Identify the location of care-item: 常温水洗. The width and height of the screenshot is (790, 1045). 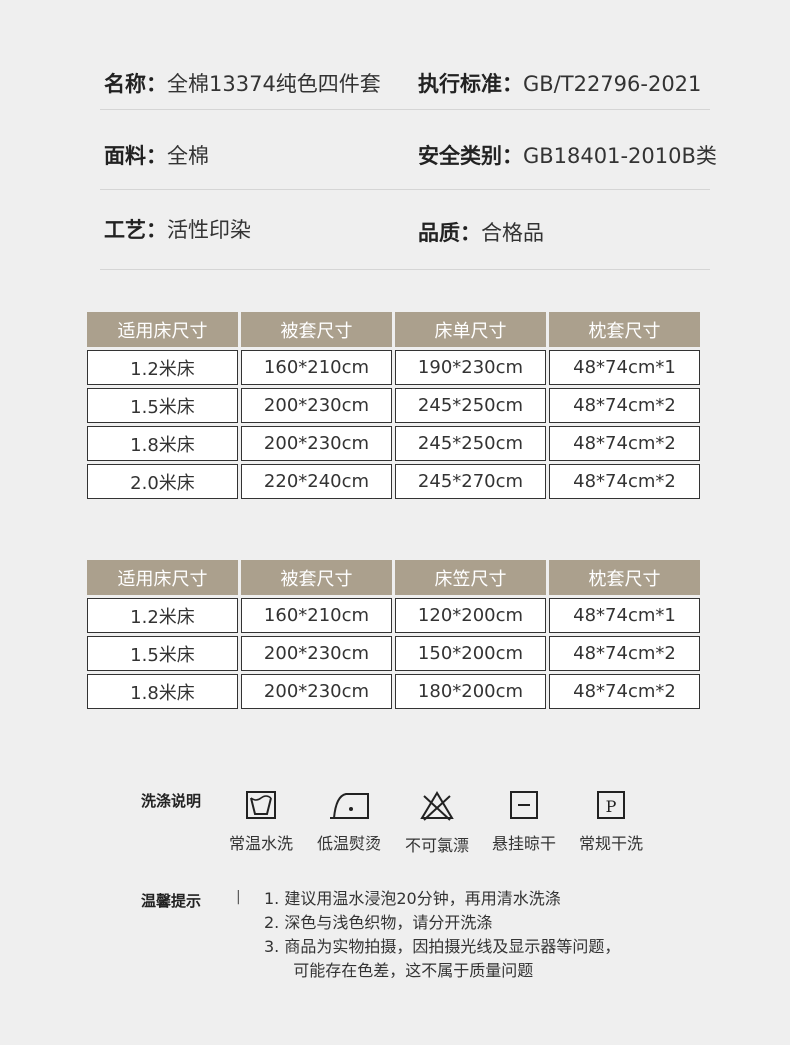
(261, 822).